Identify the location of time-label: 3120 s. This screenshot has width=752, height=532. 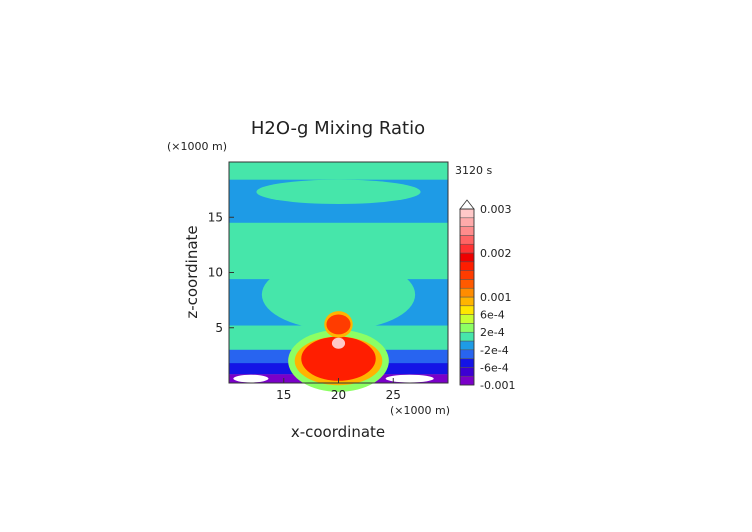
(473, 170).